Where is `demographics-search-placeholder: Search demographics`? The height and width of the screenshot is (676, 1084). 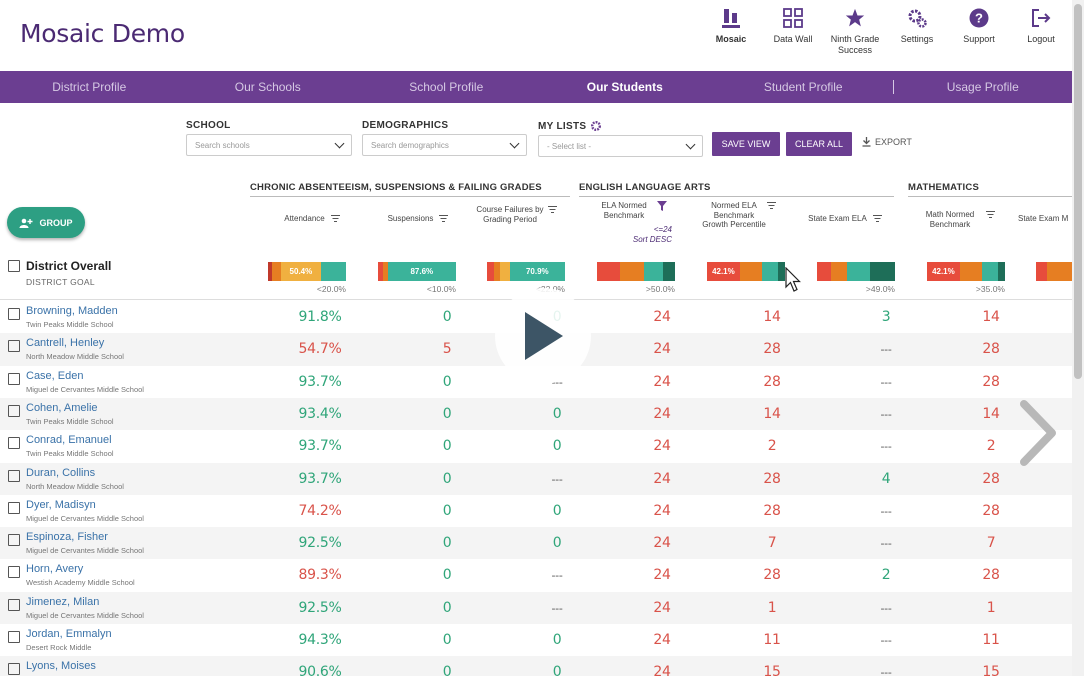 demographics-search-placeholder: Search demographics is located at coordinates (410, 145).